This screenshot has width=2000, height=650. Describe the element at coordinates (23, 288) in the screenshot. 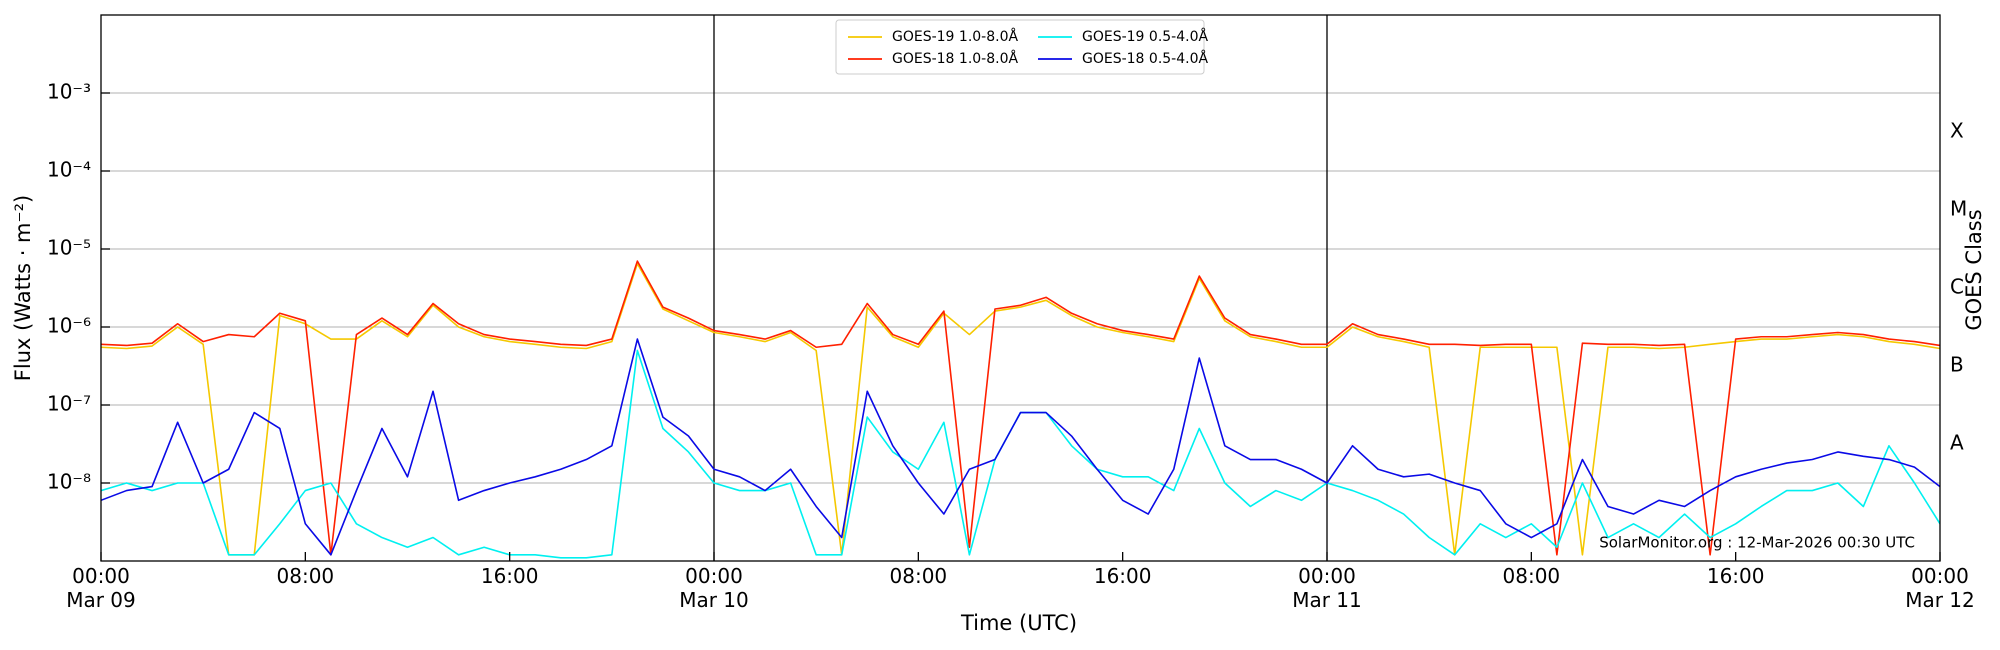

I see `y-axis-label: Flux (Watts · m⁻²)` at that location.